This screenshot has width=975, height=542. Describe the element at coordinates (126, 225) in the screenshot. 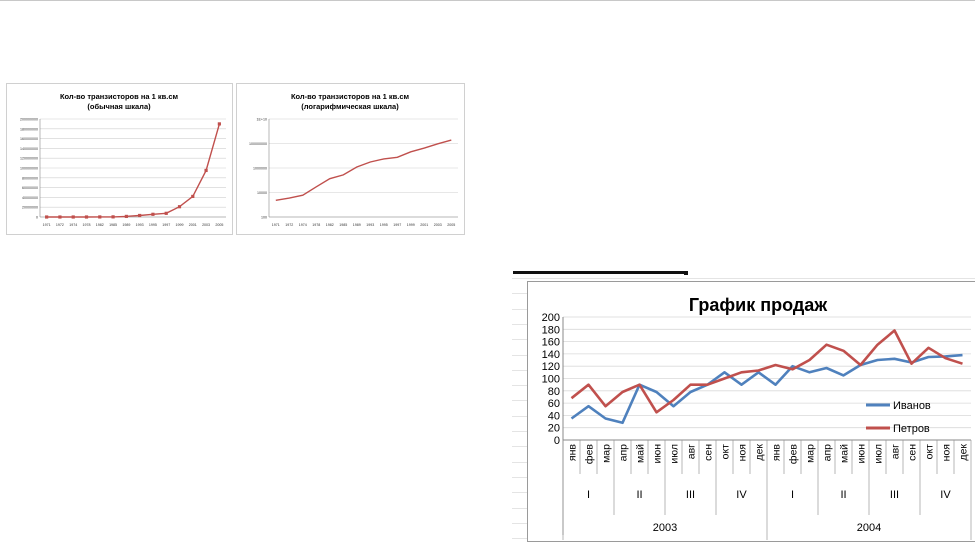

I see `x-tick-label: 1989` at that location.